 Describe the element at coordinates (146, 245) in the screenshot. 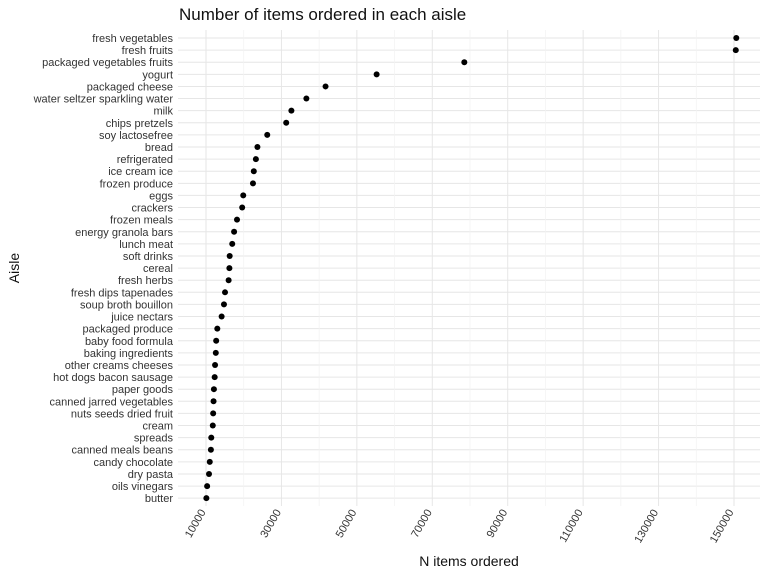

I see `y-tick-label: lunch meat` at that location.